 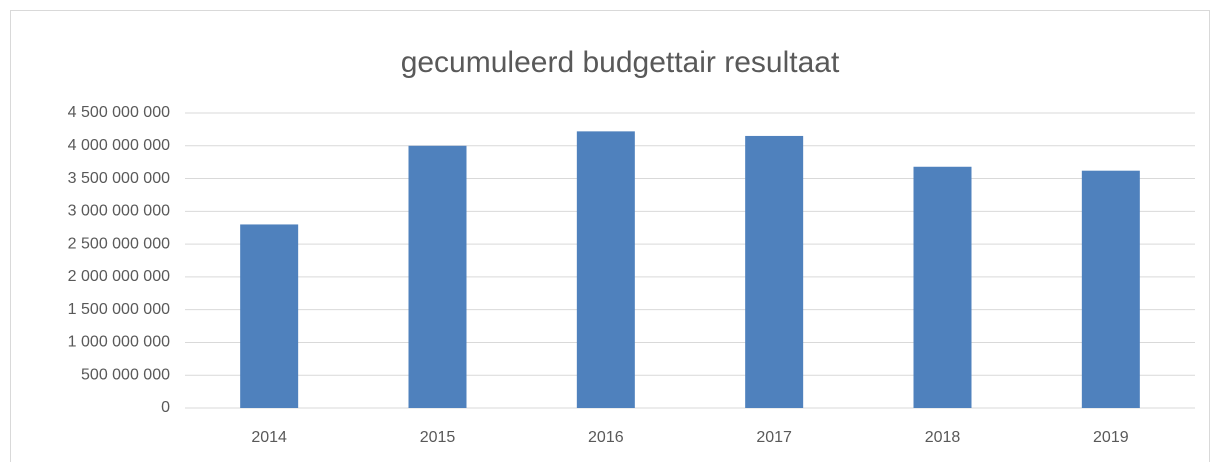 I want to click on y-tick-label: 2 500 000 000, so click(x=119, y=243).